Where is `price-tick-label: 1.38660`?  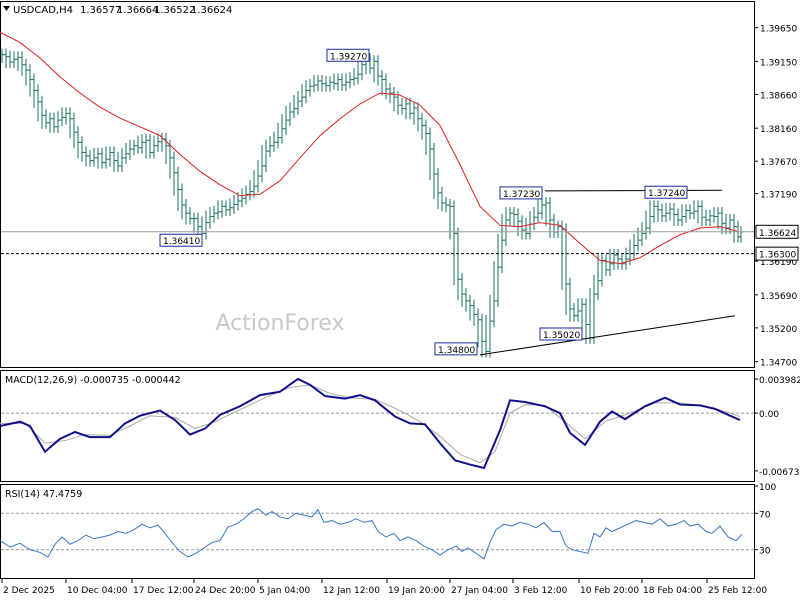 price-tick-label: 1.38660 is located at coordinates (778, 96).